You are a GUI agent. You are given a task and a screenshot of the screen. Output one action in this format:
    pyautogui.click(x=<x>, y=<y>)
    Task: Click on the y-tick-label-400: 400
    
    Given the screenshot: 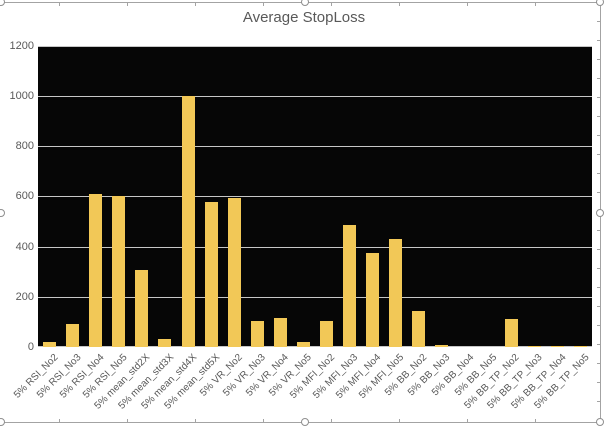 What is the action you would take?
    pyautogui.click(x=24, y=247)
    